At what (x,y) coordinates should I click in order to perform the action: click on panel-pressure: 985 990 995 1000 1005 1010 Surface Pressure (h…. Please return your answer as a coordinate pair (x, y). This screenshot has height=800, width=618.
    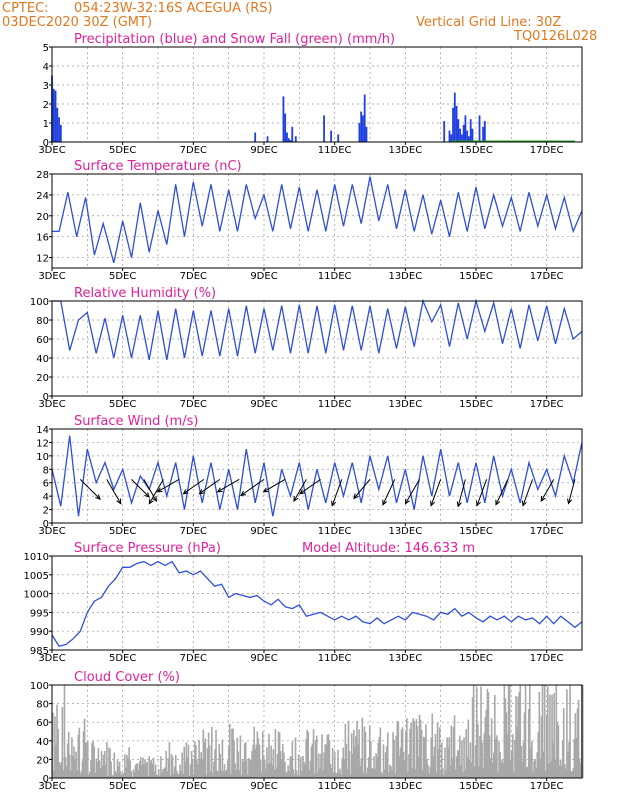
    Looking at the image, I should click on (303, 602).